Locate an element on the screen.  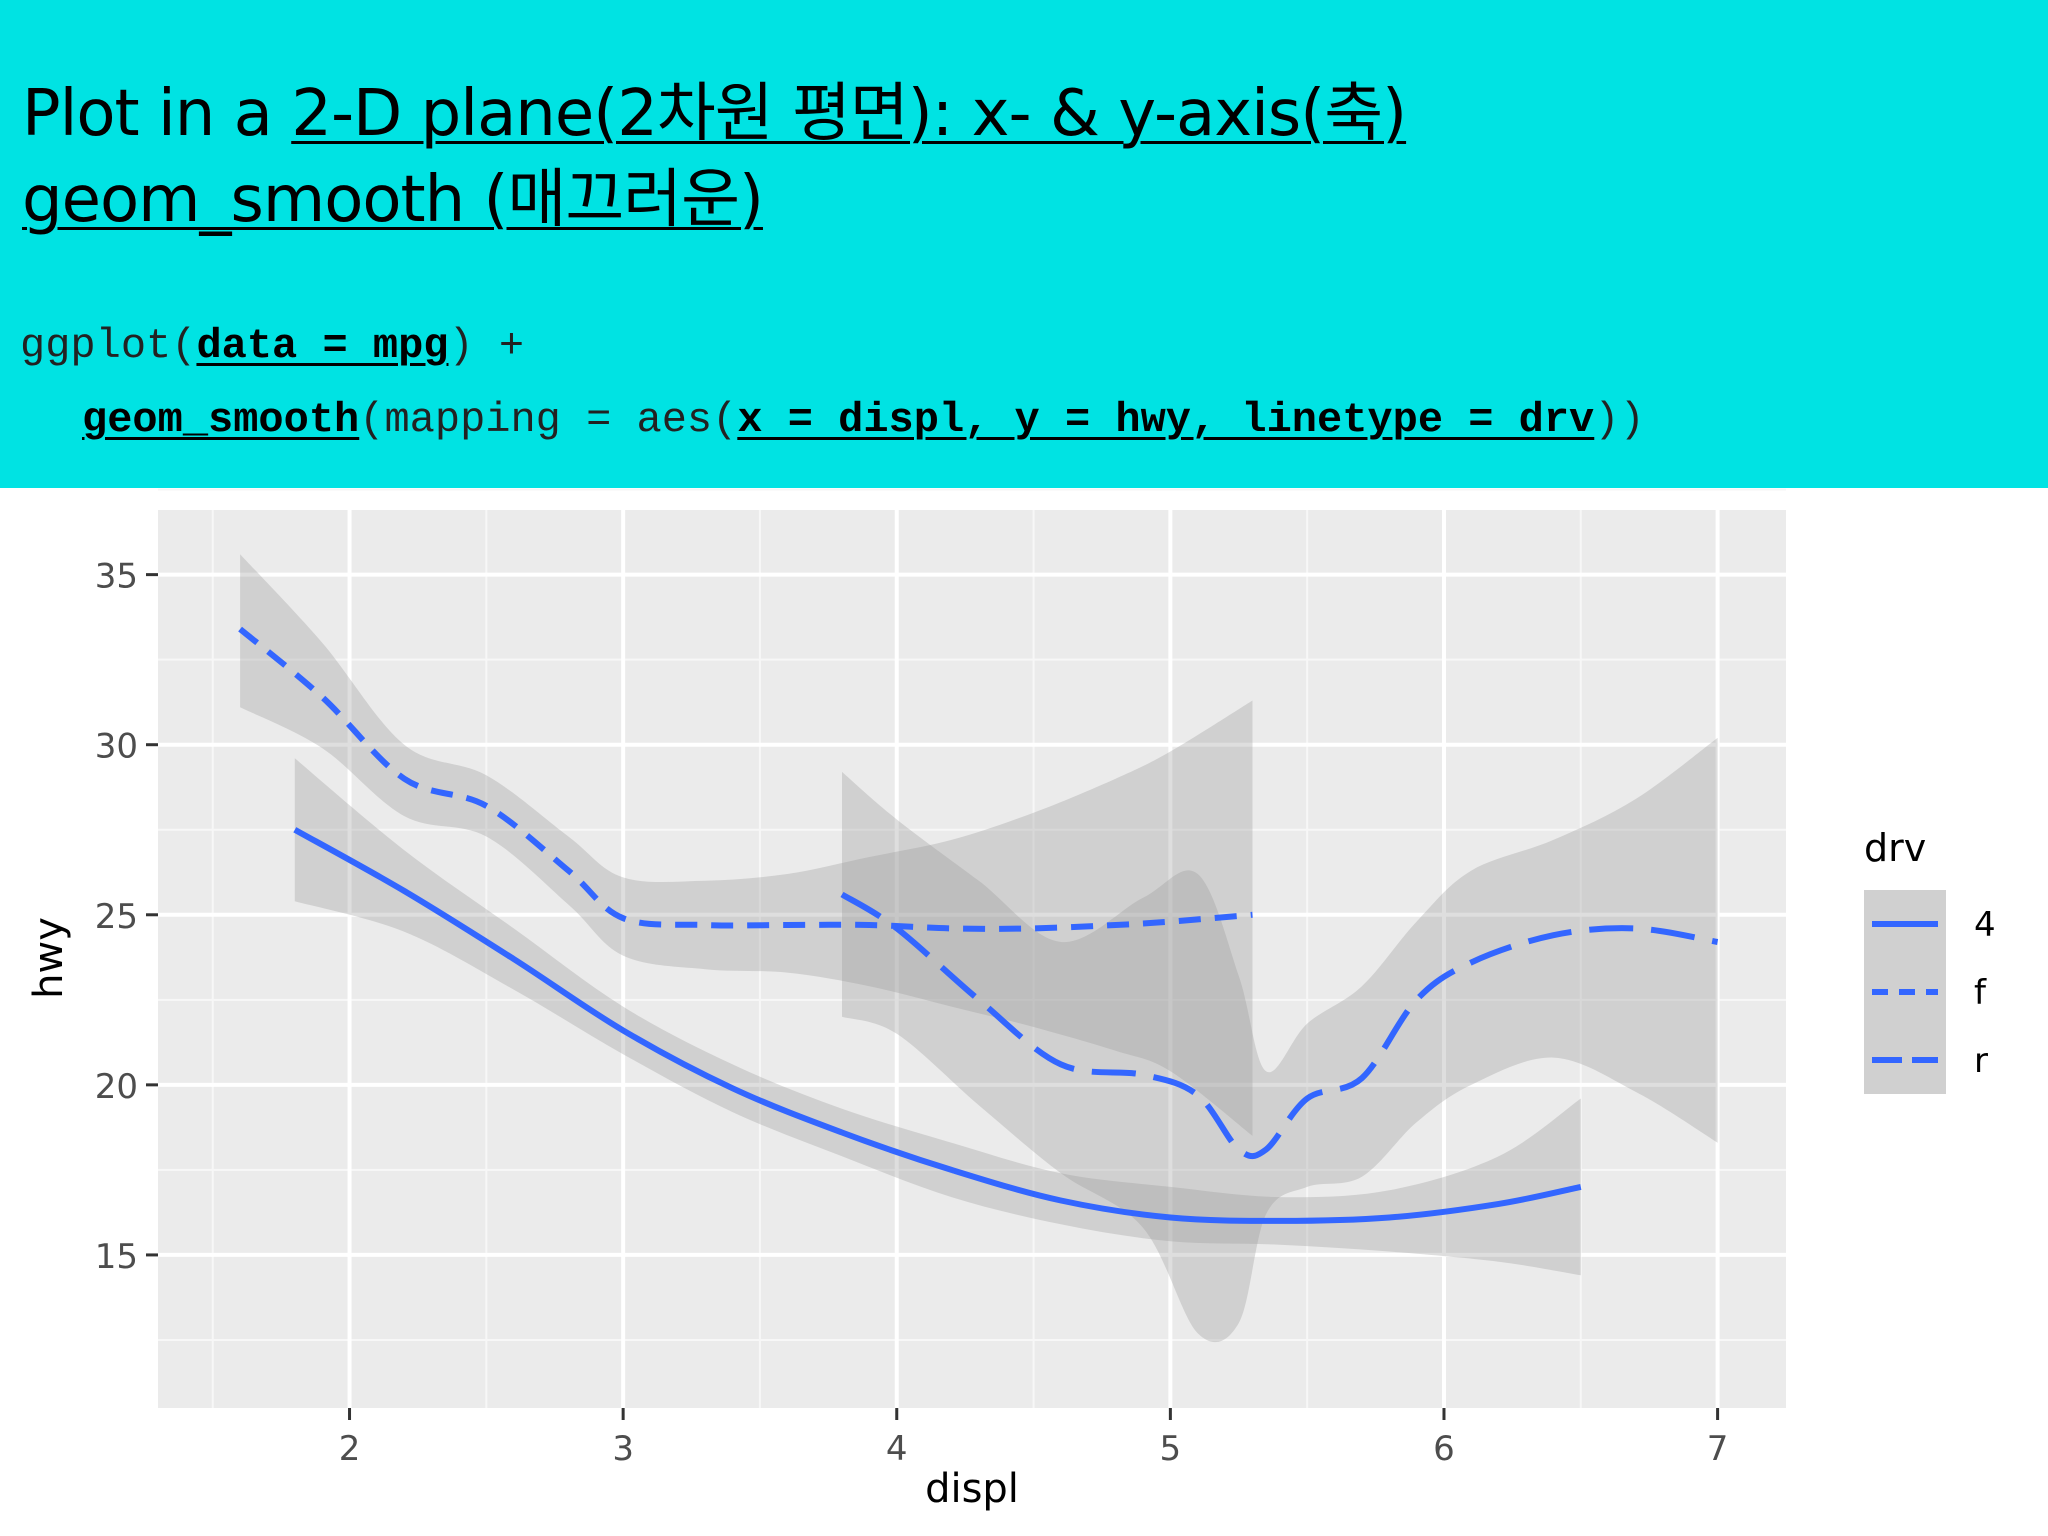
code-line-1: ggplot(data = mpg) + is located at coordinates (272, 346).